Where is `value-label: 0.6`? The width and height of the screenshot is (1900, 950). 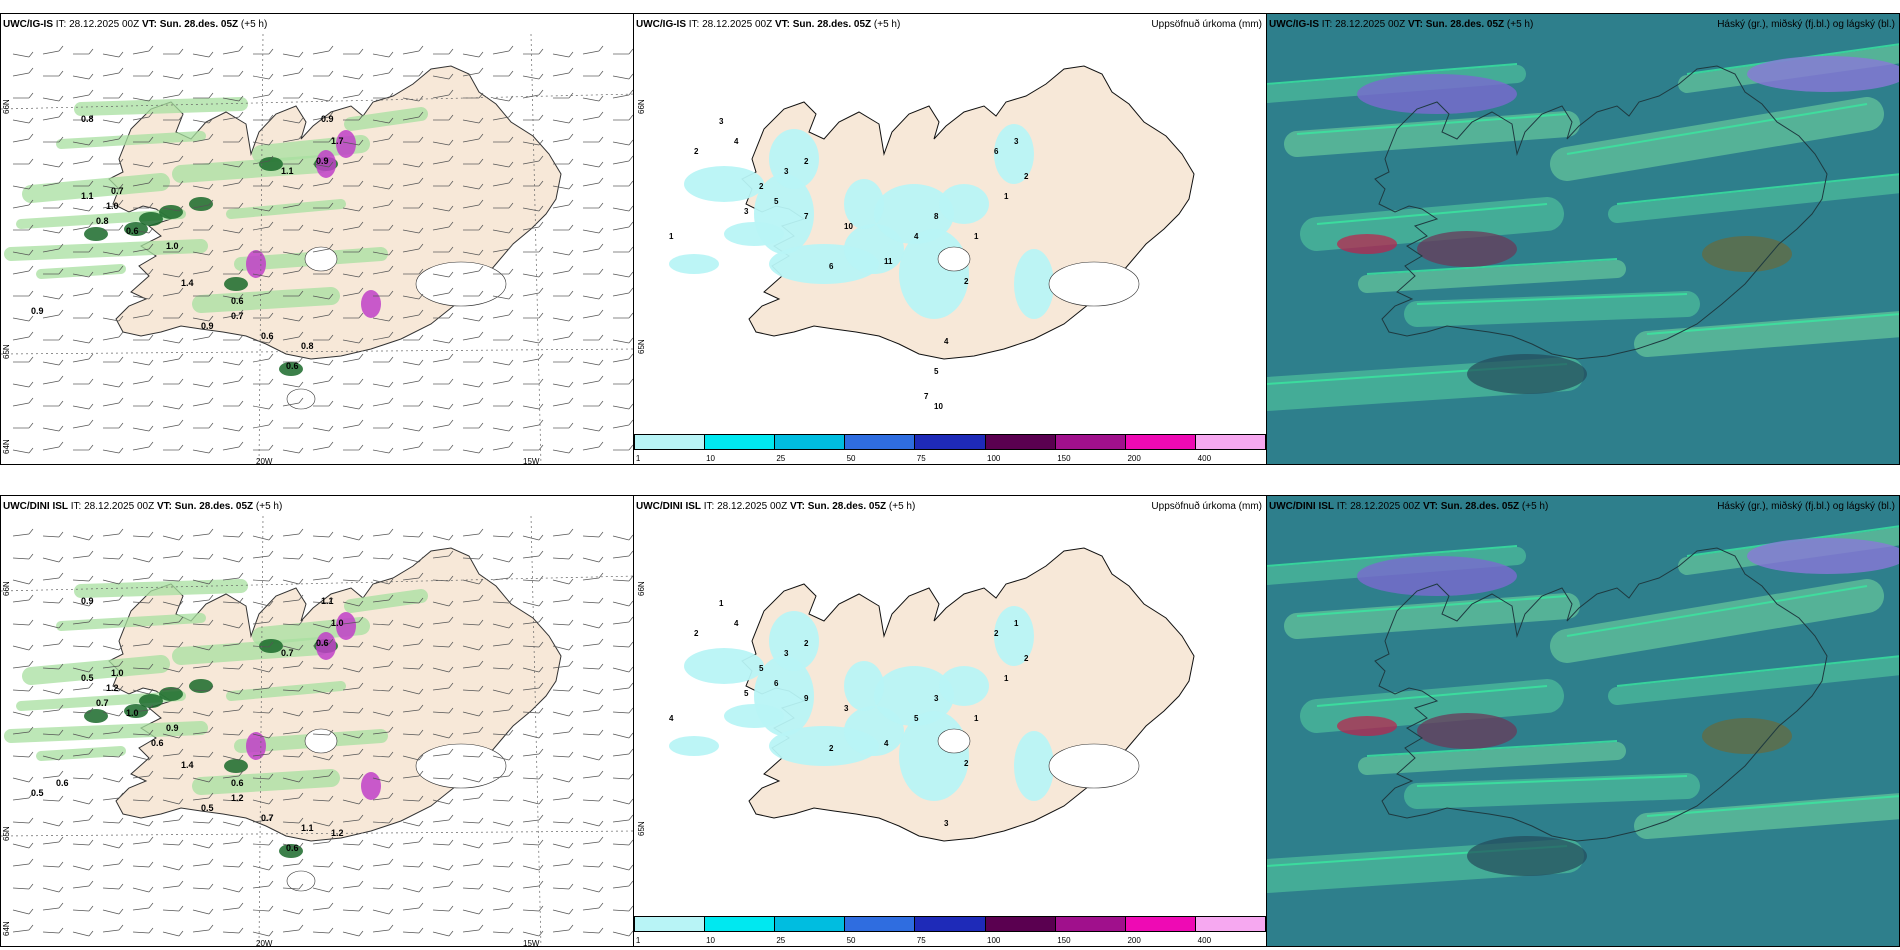 value-label: 0.6 is located at coordinates (237, 783).